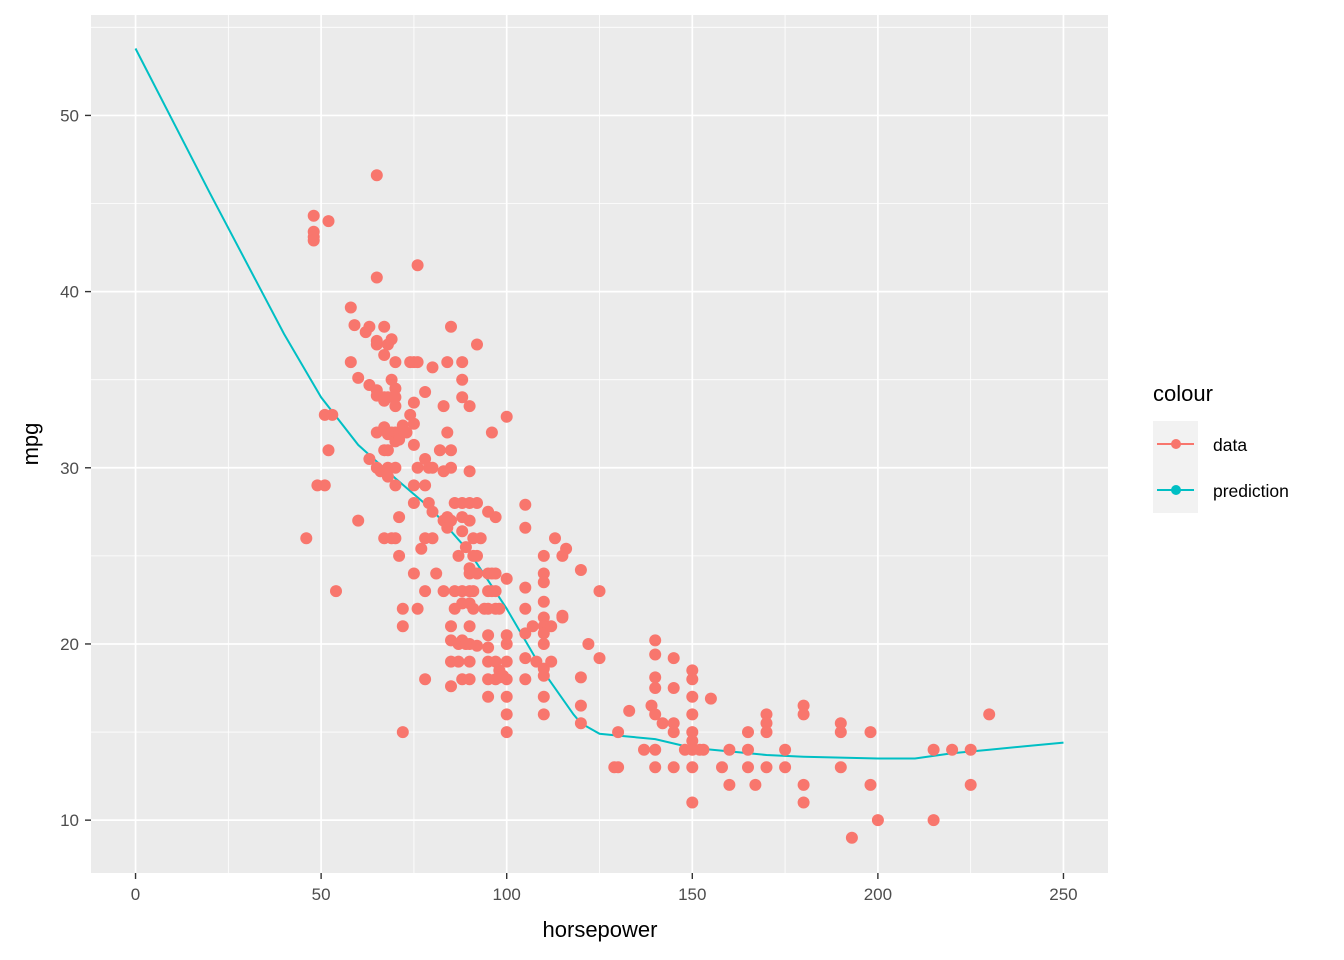  I want to click on y-tick-label: 20, so click(69, 644).